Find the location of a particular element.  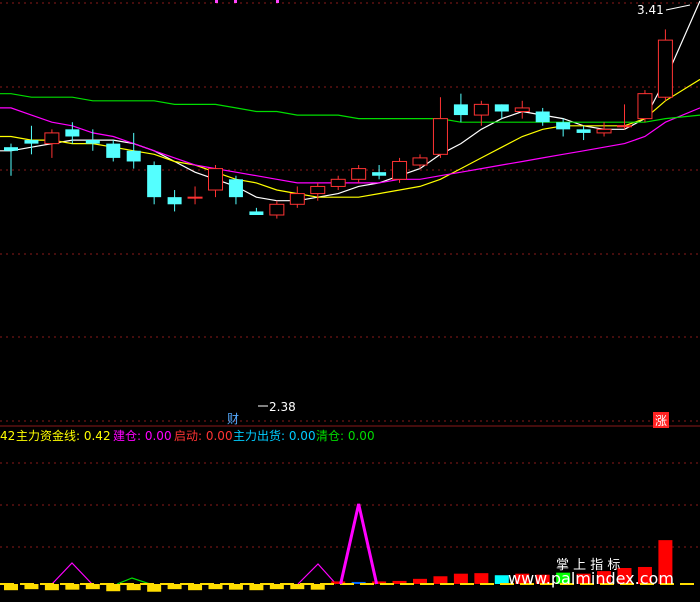

watermark: 掌 上 指 标 www.palmindex.com is located at coordinates (591, 573).